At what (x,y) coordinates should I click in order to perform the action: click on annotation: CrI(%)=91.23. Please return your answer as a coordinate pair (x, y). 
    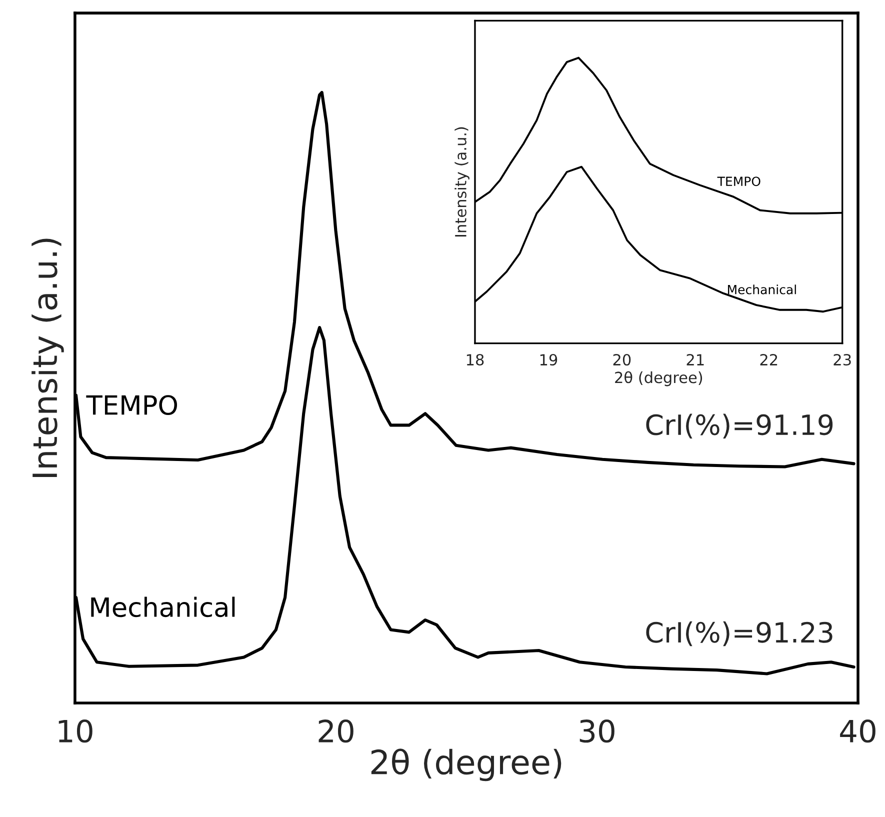
    Looking at the image, I should click on (739, 633).